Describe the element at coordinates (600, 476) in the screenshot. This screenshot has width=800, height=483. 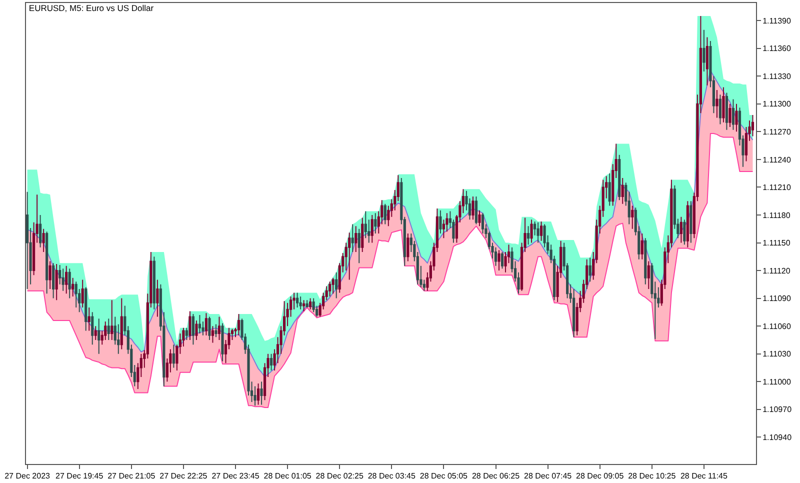
I see `x-tick-label: 28 Dec 09:05` at that location.